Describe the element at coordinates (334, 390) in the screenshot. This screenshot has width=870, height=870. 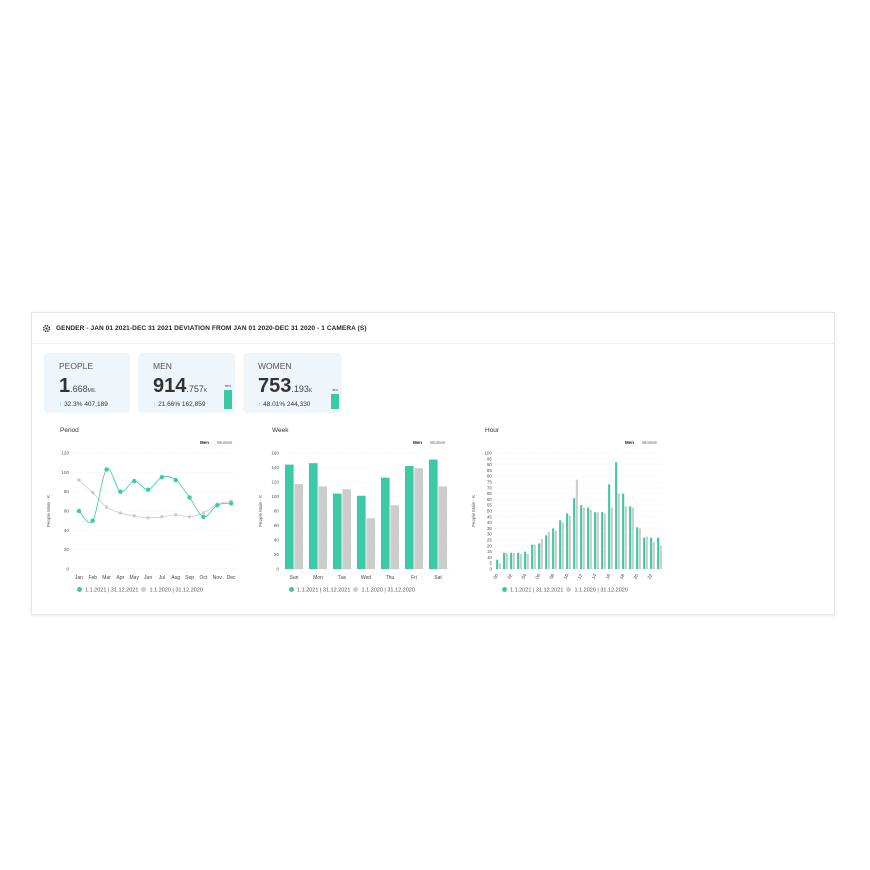
I see `share-label: 45%` at that location.